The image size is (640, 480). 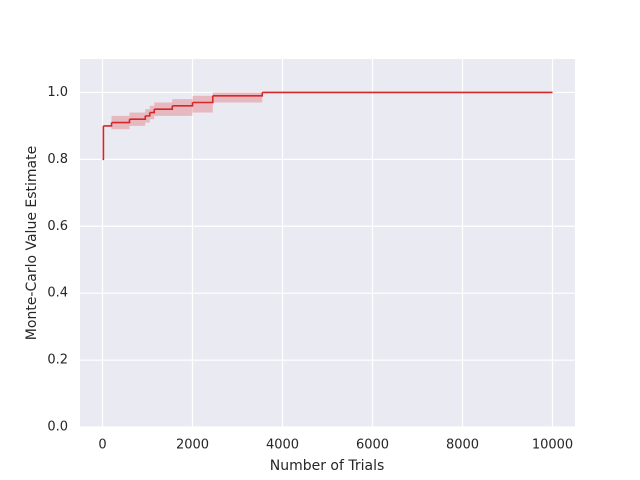 What do you see at coordinates (102, 445) in the screenshot?
I see `x-tick-label: 0` at bounding box center [102, 445].